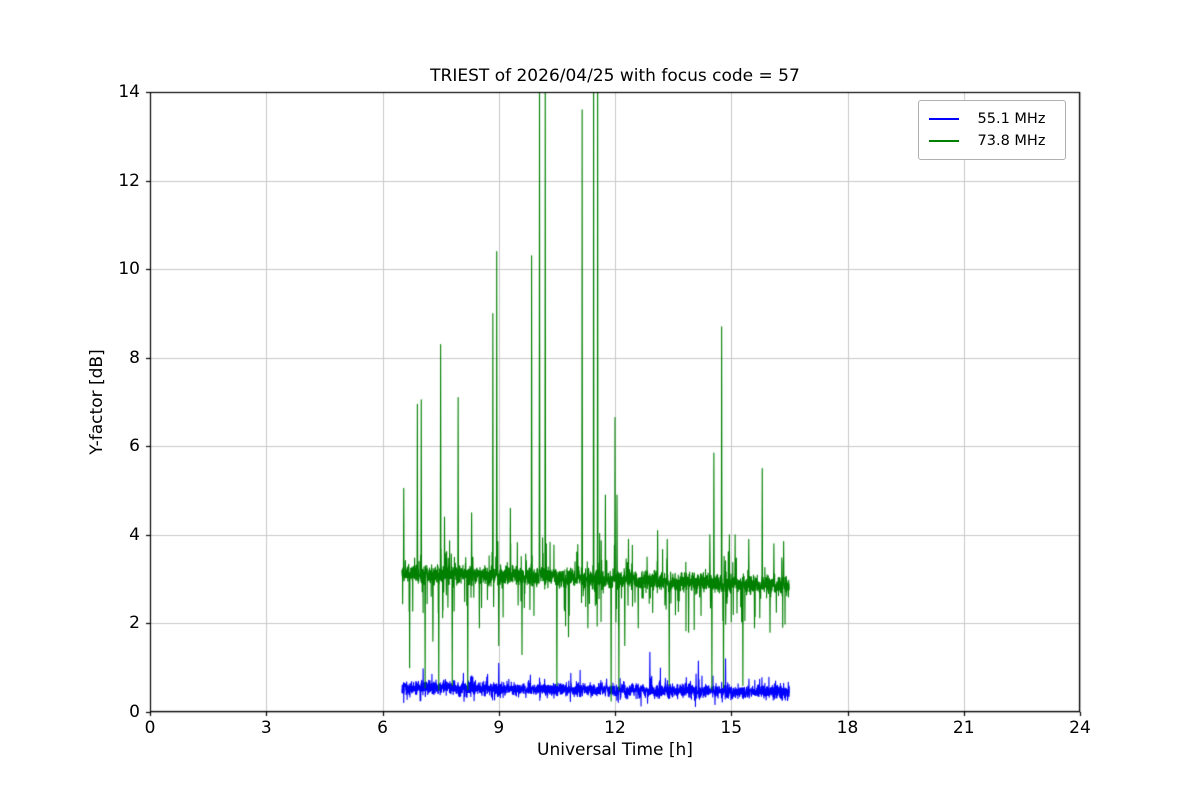 This screenshot has height=800, width=1200. What do you see at coordinates (129, 180) in the screenshot?
I see `y-tick-label: 12` at bounding box center [129, 180].